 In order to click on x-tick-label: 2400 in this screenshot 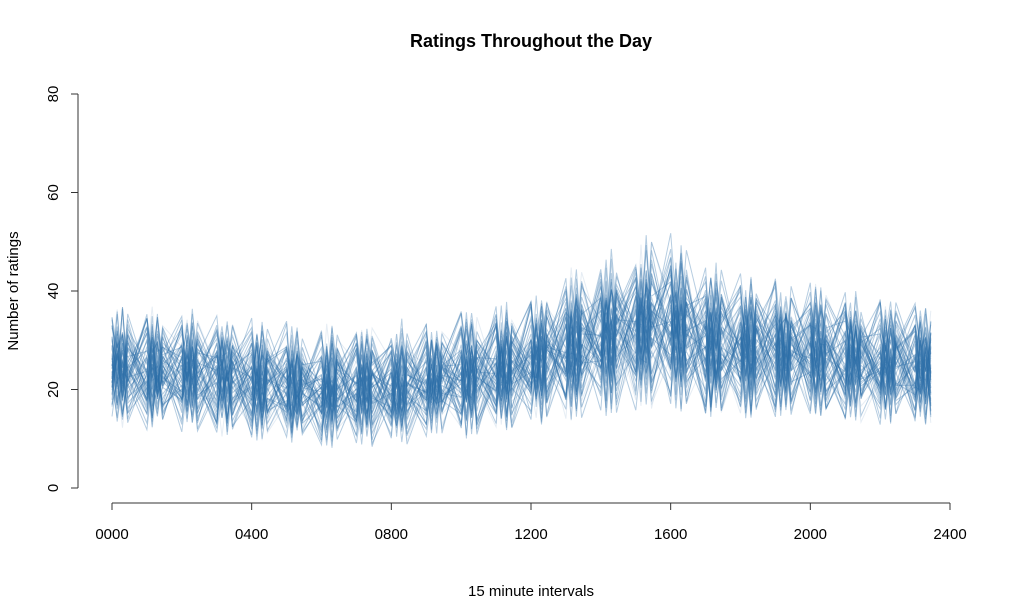, I will do `click(949, 534)`.